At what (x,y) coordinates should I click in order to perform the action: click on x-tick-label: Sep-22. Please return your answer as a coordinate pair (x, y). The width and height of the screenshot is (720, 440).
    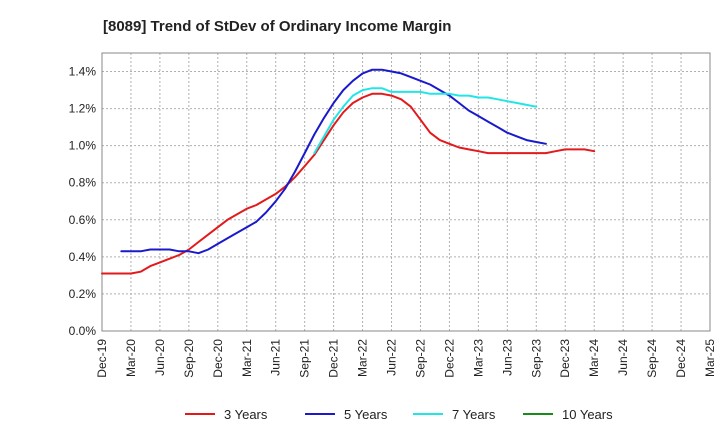
    Looking at the image, I should click on (420, 358).